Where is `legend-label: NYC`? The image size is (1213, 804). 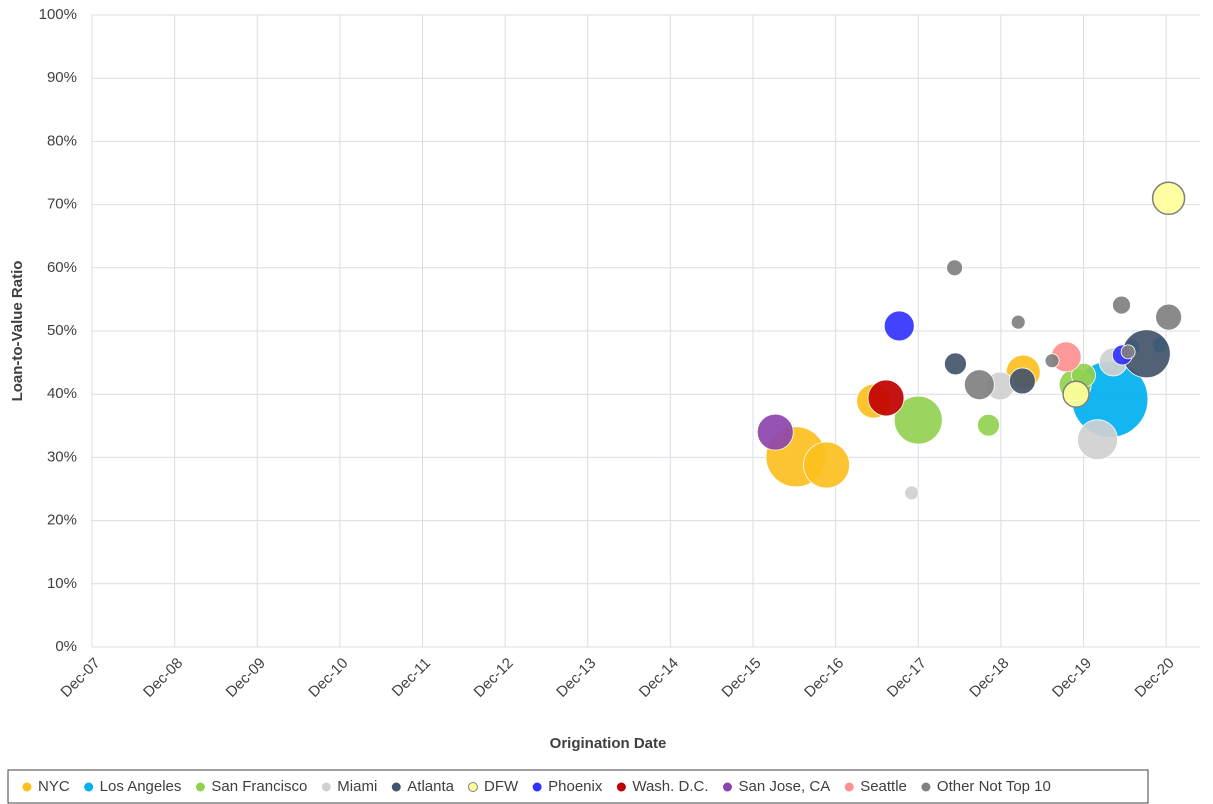
legend-label: NYC is located at coordinates (54, 786).